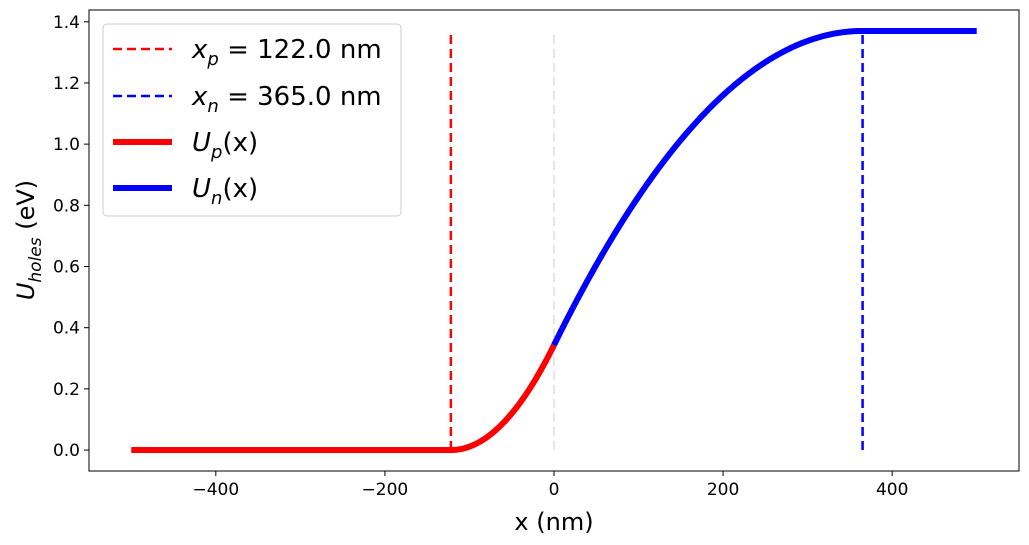  I want to click on y-axis-label-main: U, so click(26, 291).